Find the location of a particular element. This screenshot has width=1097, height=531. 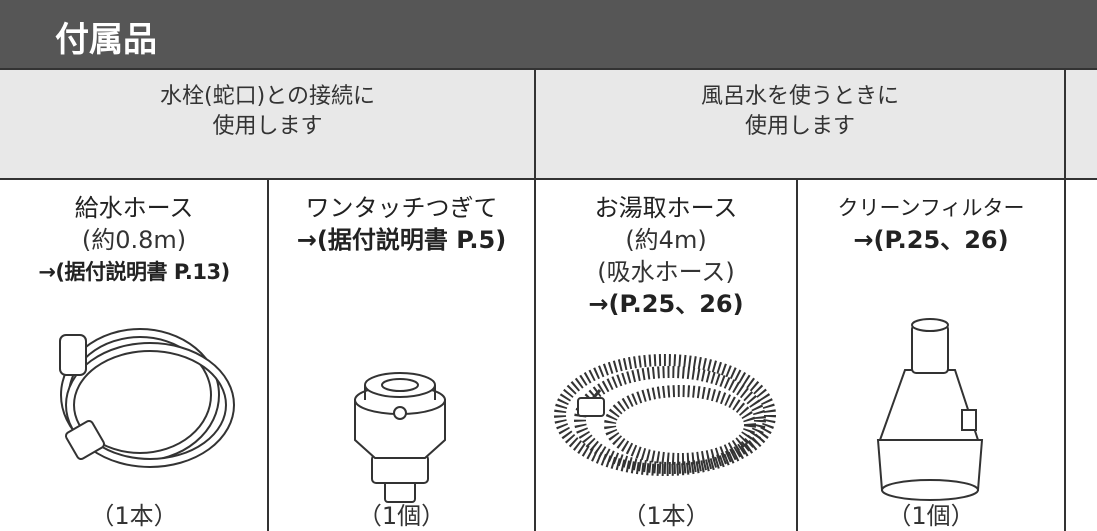

bath-hose is located at coordinates (665, 415).